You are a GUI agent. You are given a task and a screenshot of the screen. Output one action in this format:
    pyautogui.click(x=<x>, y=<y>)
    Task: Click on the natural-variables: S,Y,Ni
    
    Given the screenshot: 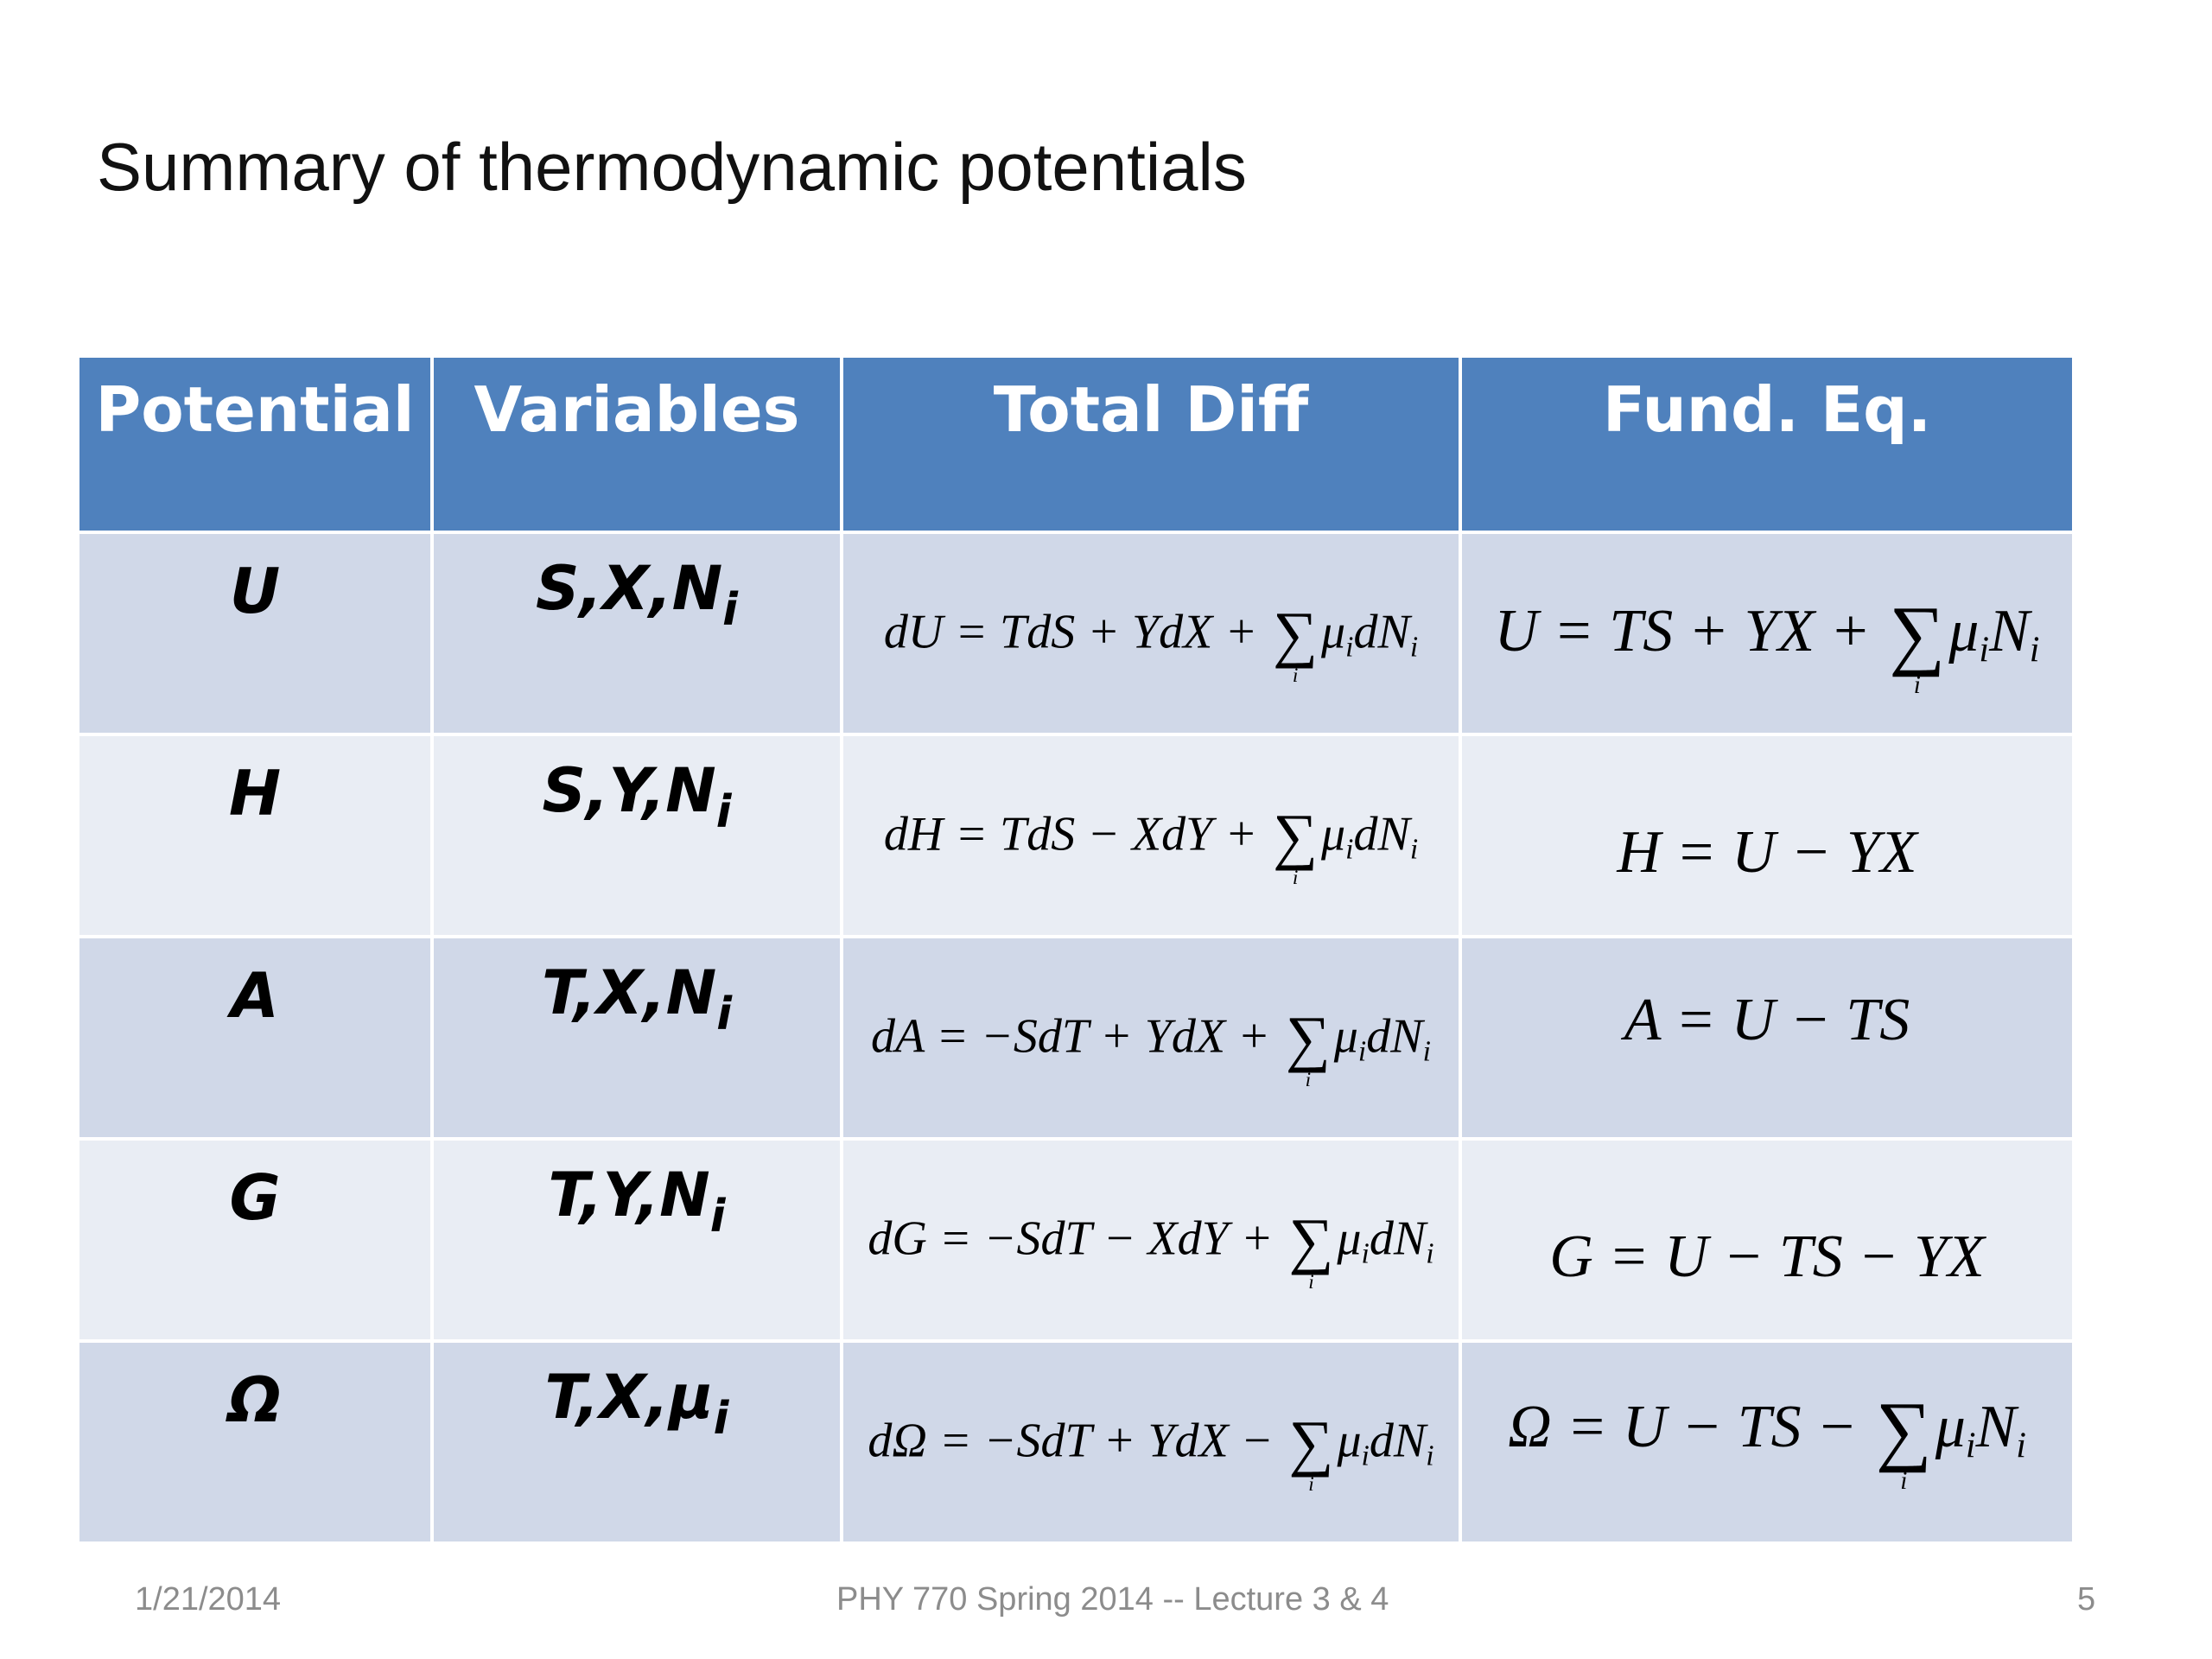 What is the action you would take?
    pyautogui.click(x=637, y=796)
    